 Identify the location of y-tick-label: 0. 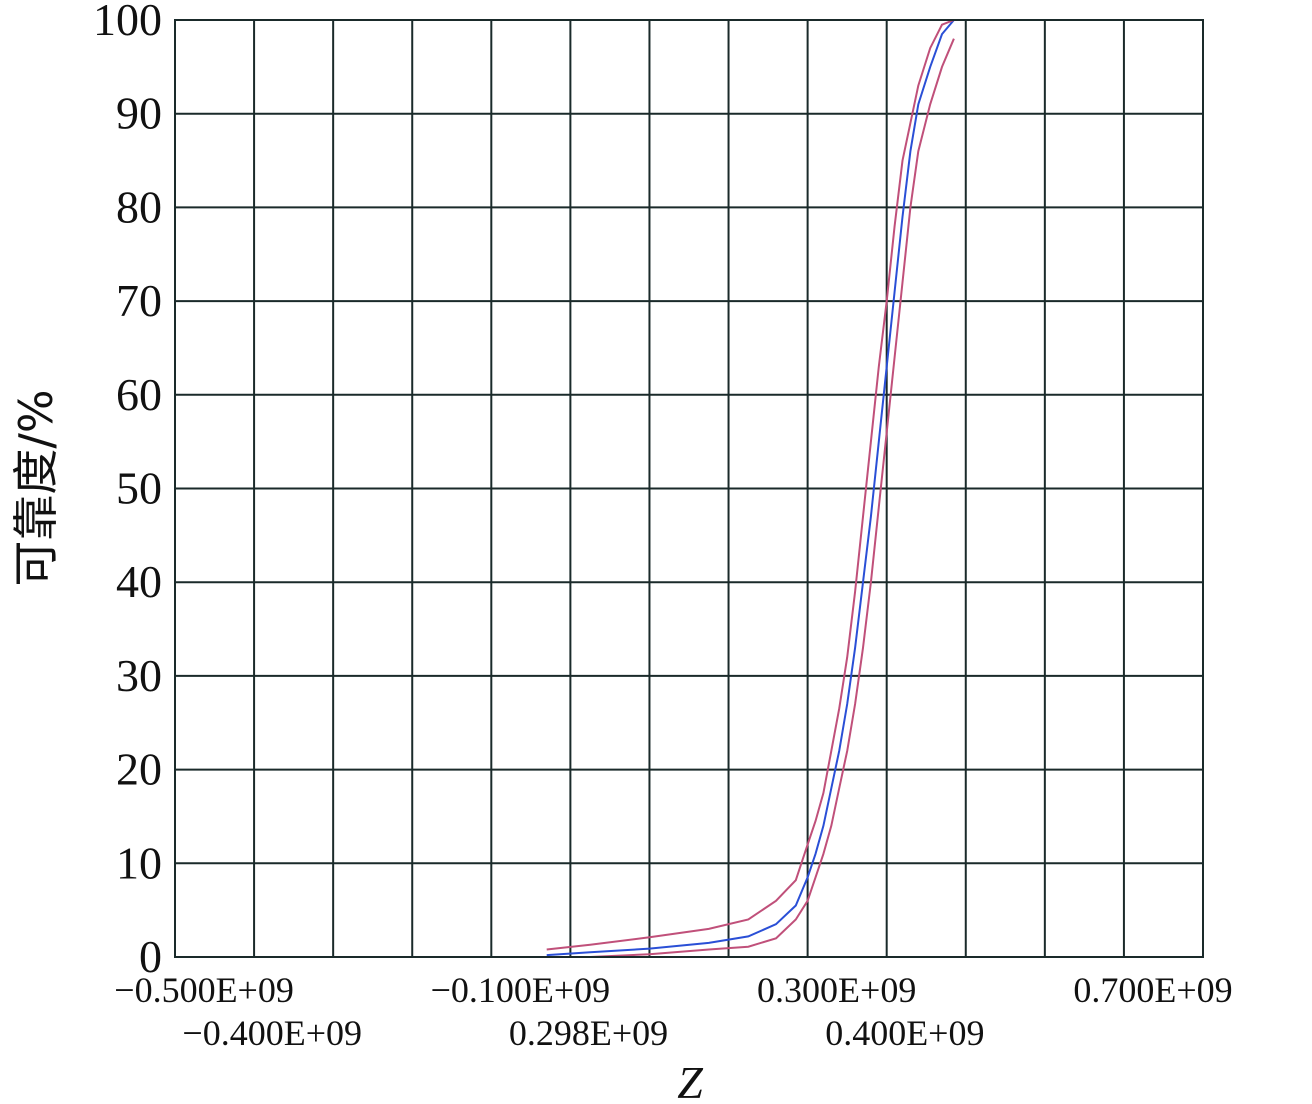
(150, 956).